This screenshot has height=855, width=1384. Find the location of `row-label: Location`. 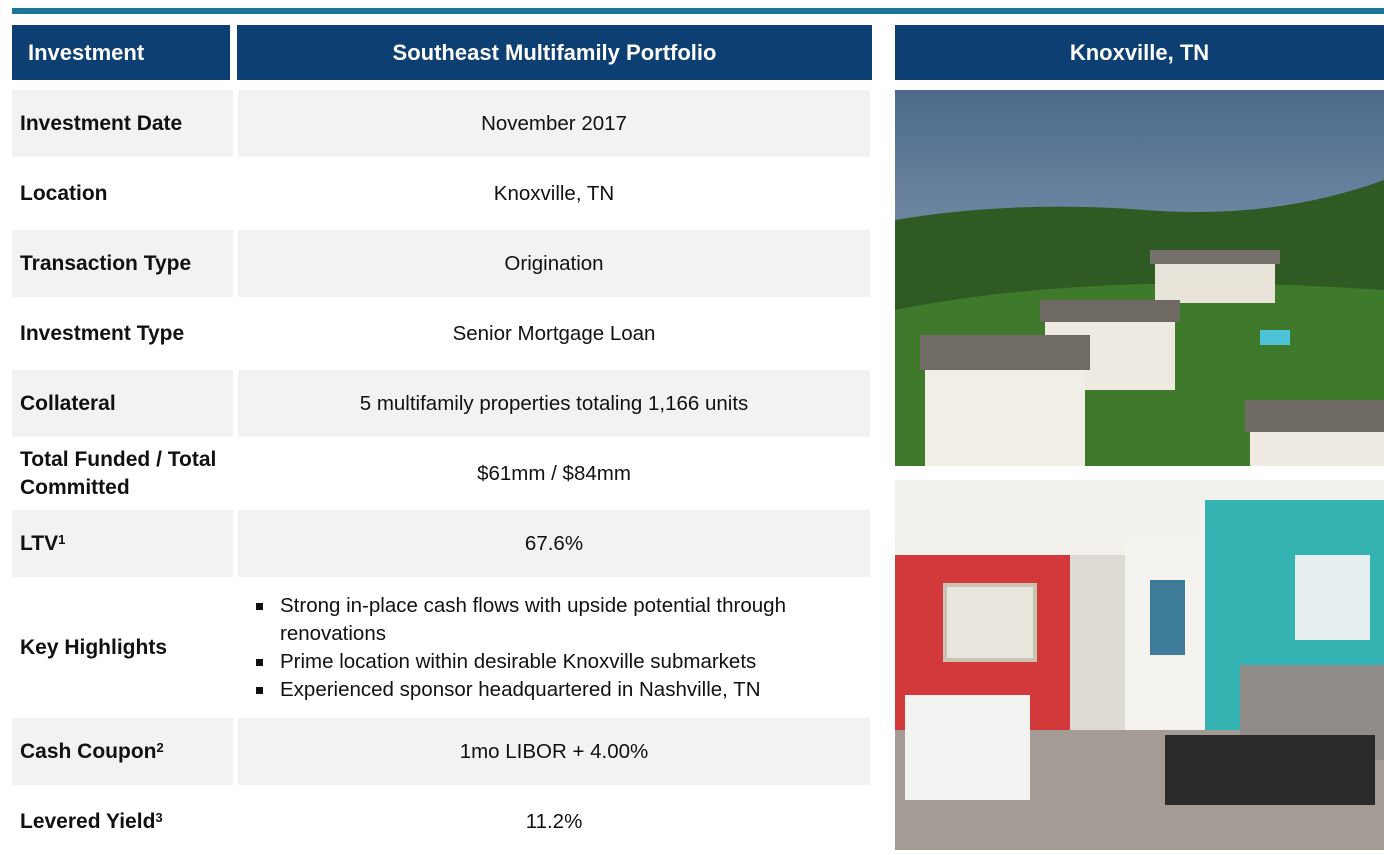

row-label: Location is located at coordinates (122, 193).